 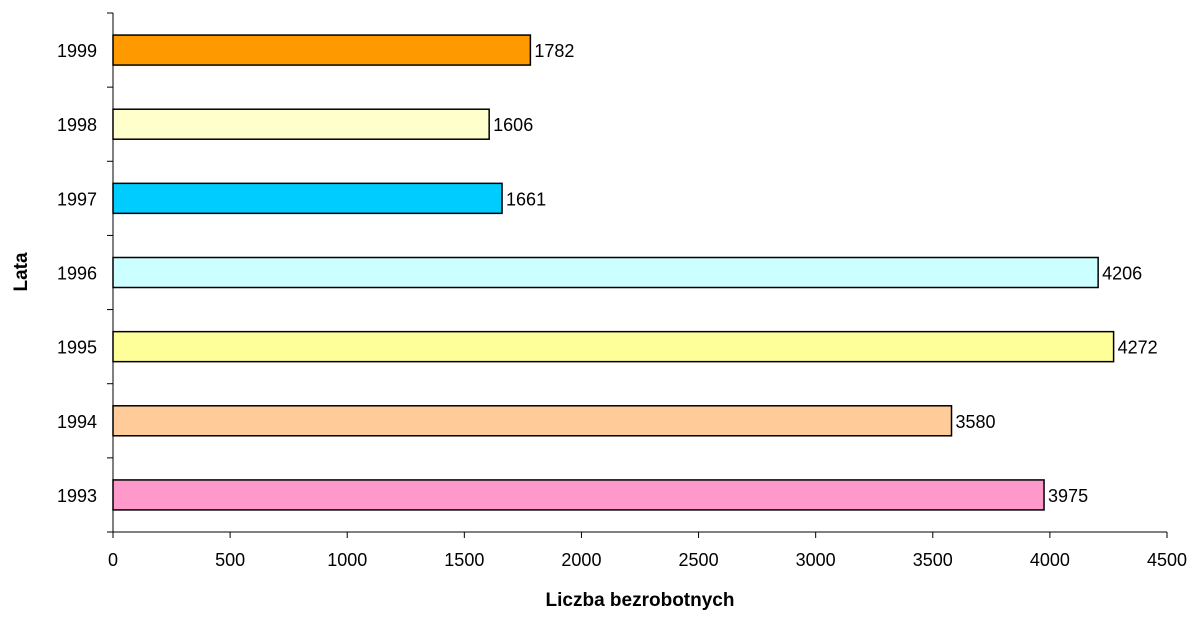 What do you see at coordinates (554, 51) in the screenshot?
I see `data-label-1999: 1782` at bounding box center [554, 51].